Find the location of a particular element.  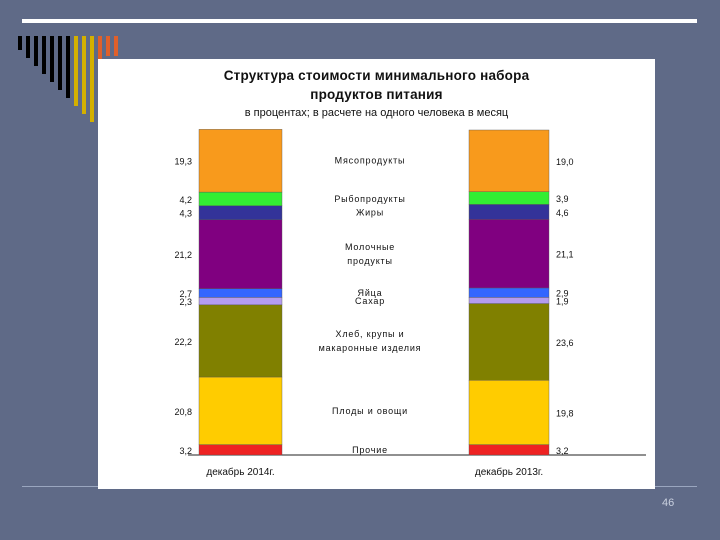

data-label-жиры-1: 4,3 is located at coordinates (185, 214).